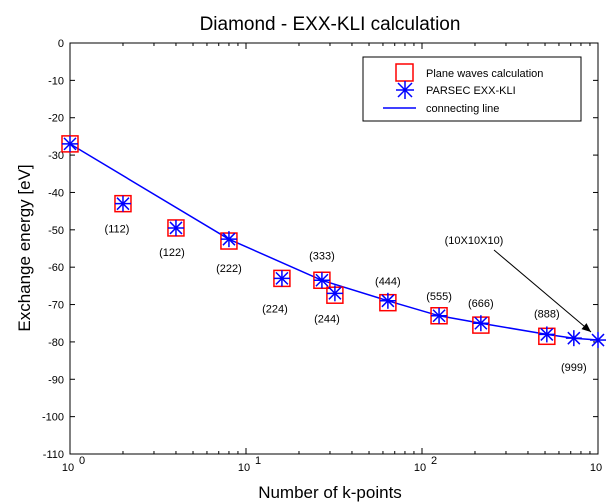 The width and height of the screenshot is (607, 502). What do you see at coordinates (56, 231) in the screenshot?
I see `y-tick-label: -50` at bounding box center [56, 231].